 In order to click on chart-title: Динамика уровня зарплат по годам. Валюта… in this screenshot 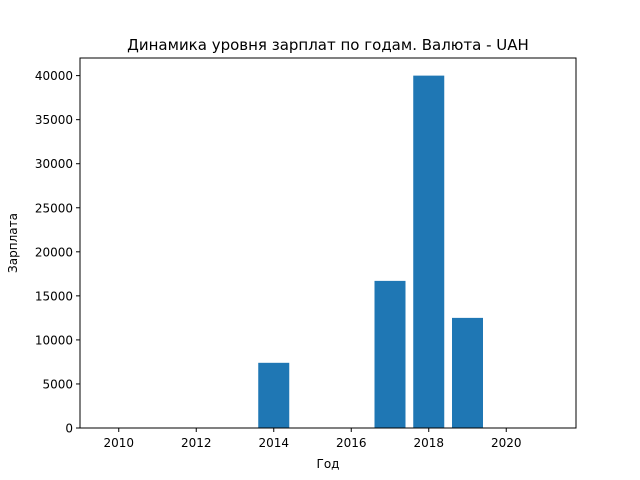, I will do `click(328, 45)`.